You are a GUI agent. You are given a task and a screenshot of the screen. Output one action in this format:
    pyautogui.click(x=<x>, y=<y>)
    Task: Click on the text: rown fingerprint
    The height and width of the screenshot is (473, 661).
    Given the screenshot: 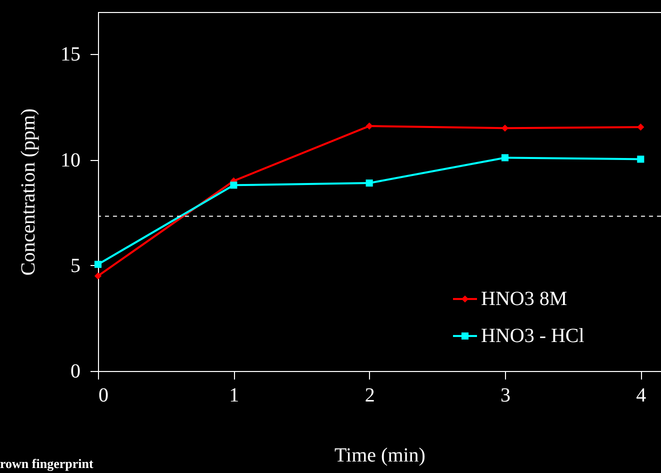 What is the action you would take?
    pyautogui.click(x=47, y=463)
    